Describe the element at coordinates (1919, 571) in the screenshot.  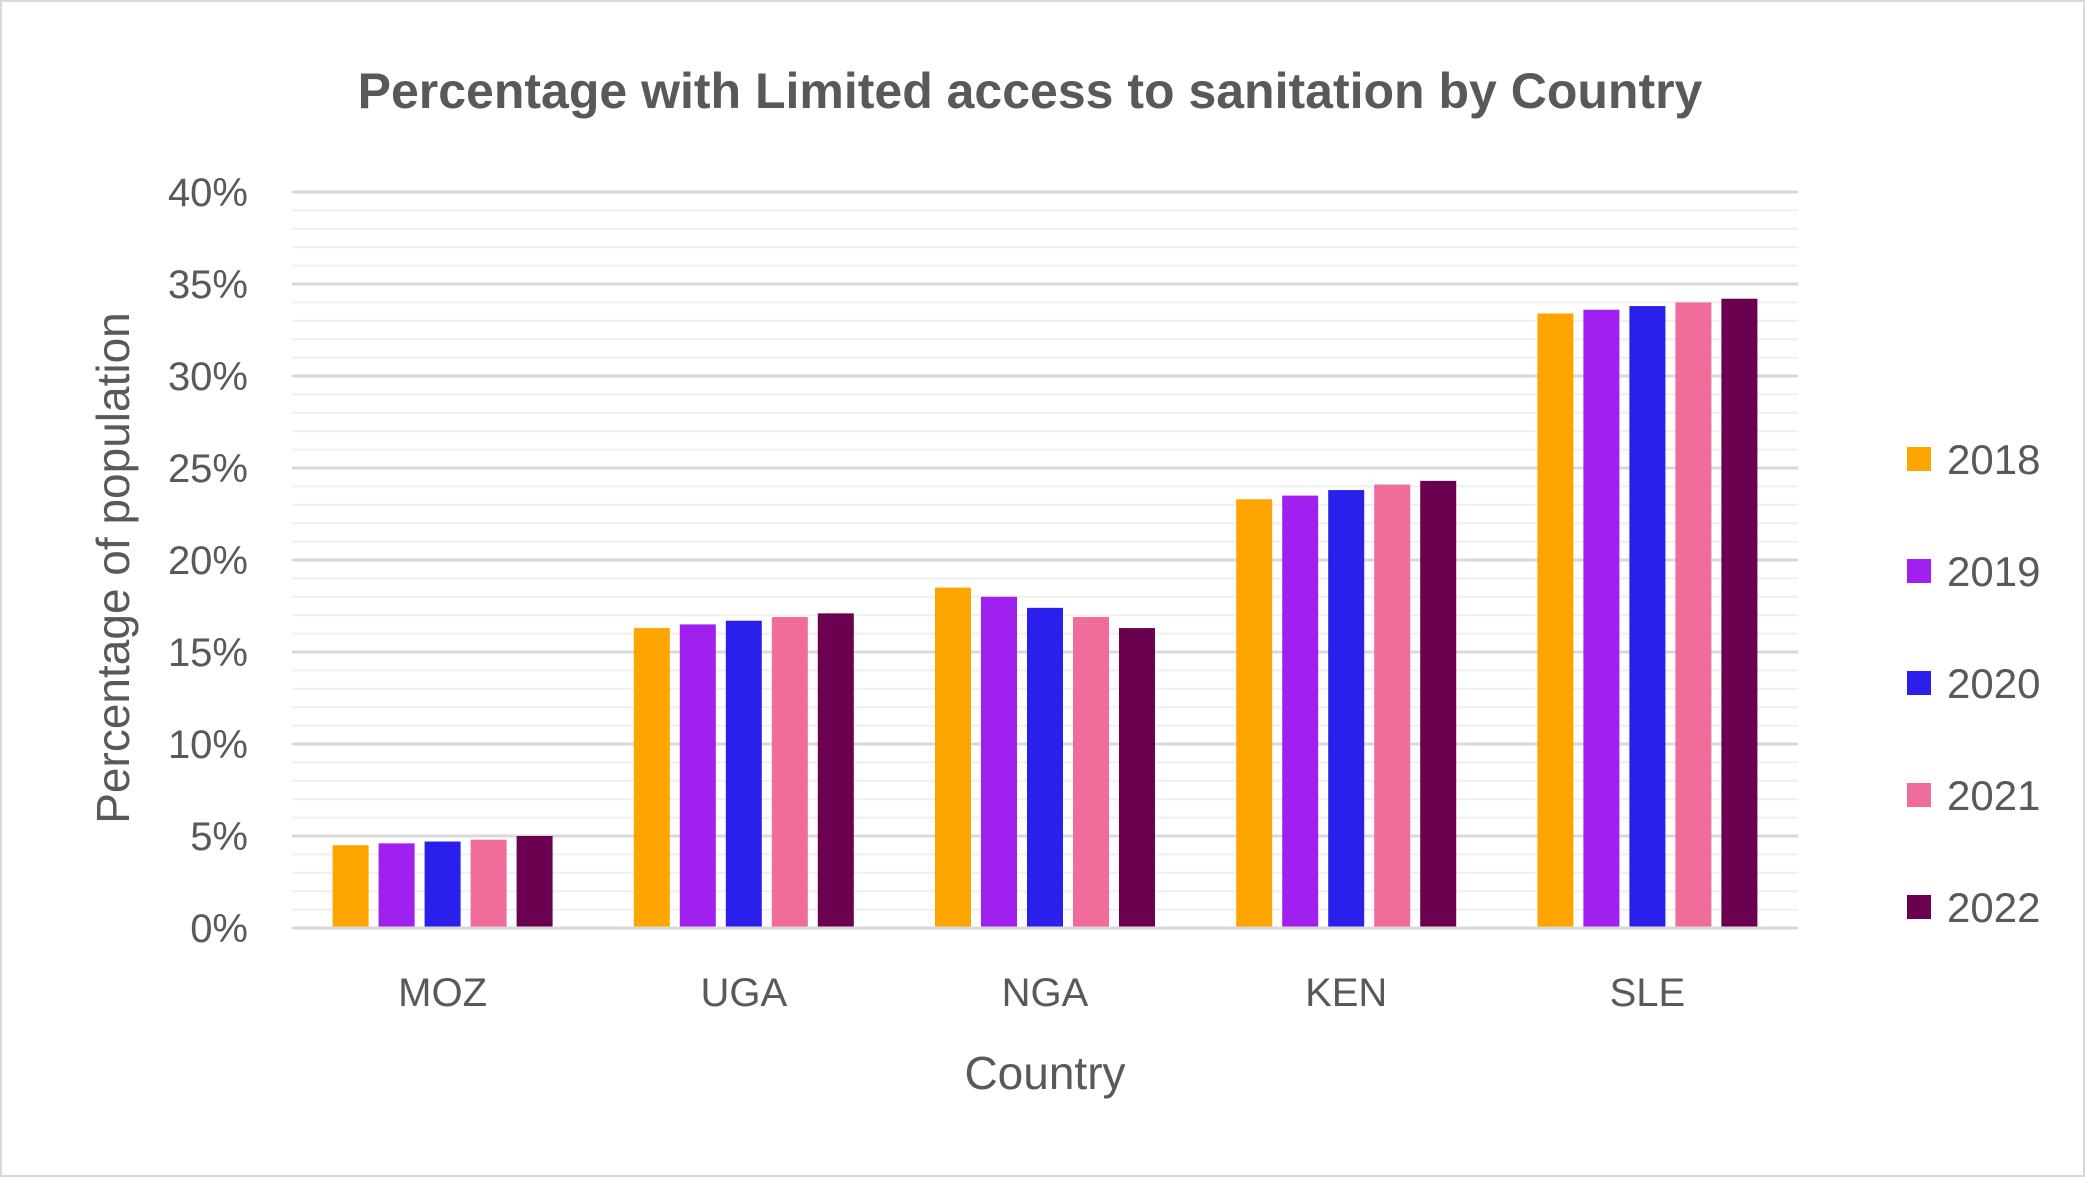
I see `legend-swatch-2019` at that location.